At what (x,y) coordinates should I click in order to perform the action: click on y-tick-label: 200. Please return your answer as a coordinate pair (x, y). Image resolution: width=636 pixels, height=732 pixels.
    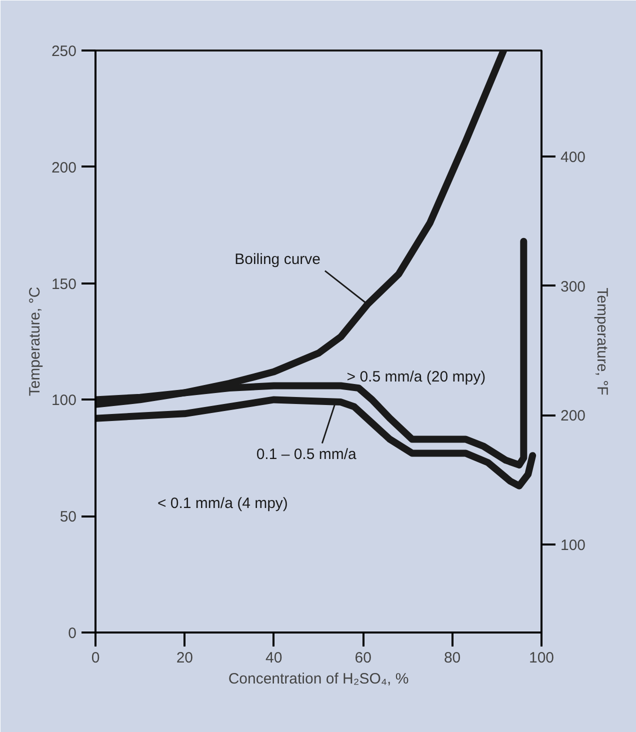
    Looking at the image, I should click on (64, 167).